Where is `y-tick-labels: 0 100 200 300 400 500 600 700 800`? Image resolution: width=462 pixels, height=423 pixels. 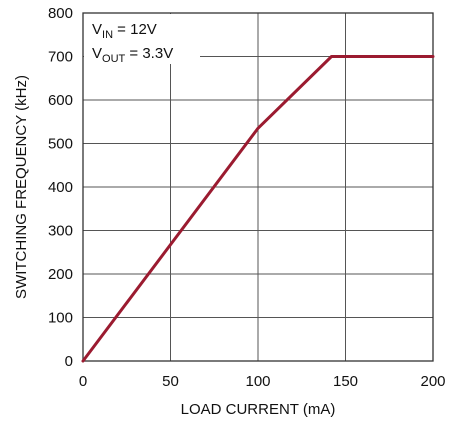
y-tick-labels: 0 100 200 300 400 500 600 700 800 is located at coordinates (60, 187).